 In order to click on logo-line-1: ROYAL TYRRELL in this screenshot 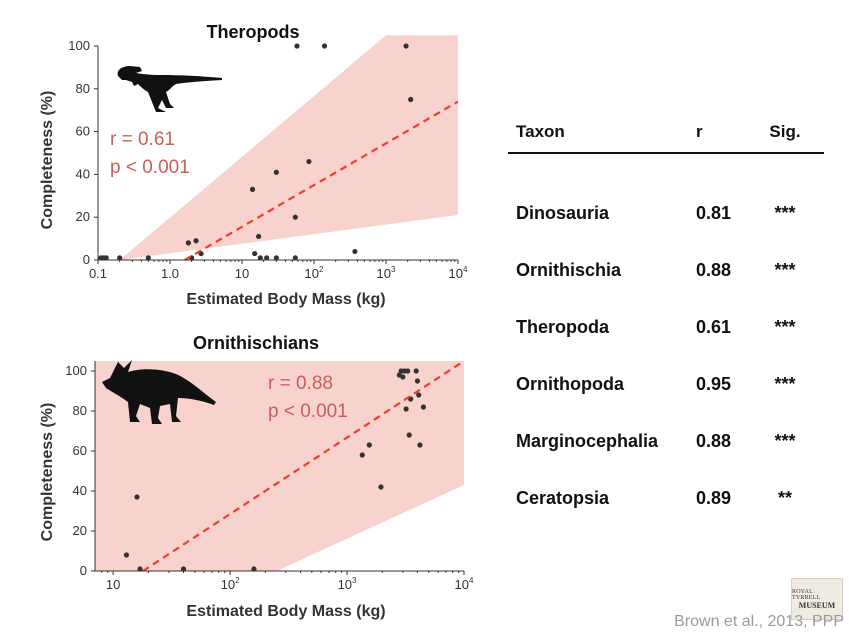, I will do `click(806, 594)`.